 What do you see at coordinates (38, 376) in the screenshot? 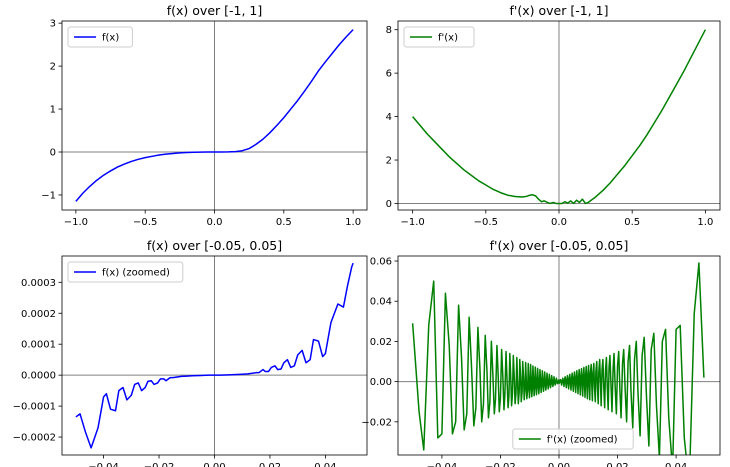
I see `y-tick-label: 0.0000` at bounding box center [38, 376].